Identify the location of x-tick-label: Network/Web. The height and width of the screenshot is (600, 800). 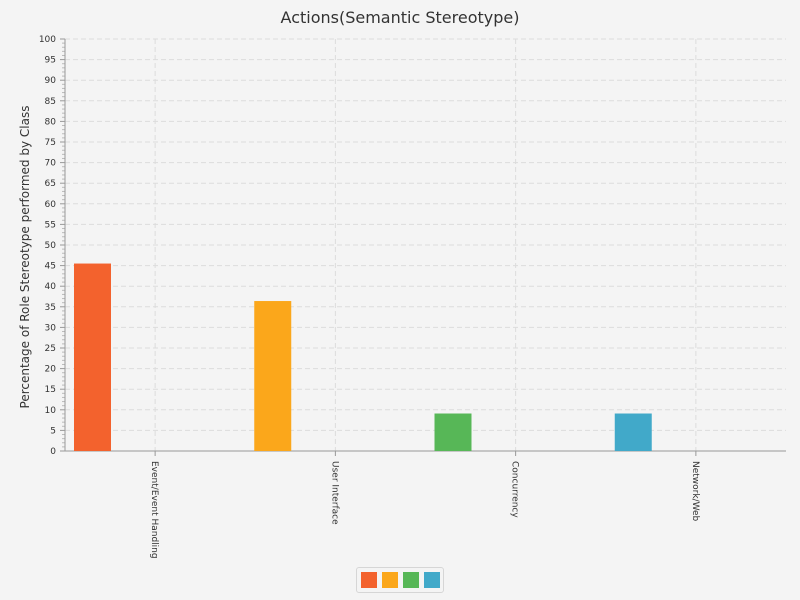
(695, 491).